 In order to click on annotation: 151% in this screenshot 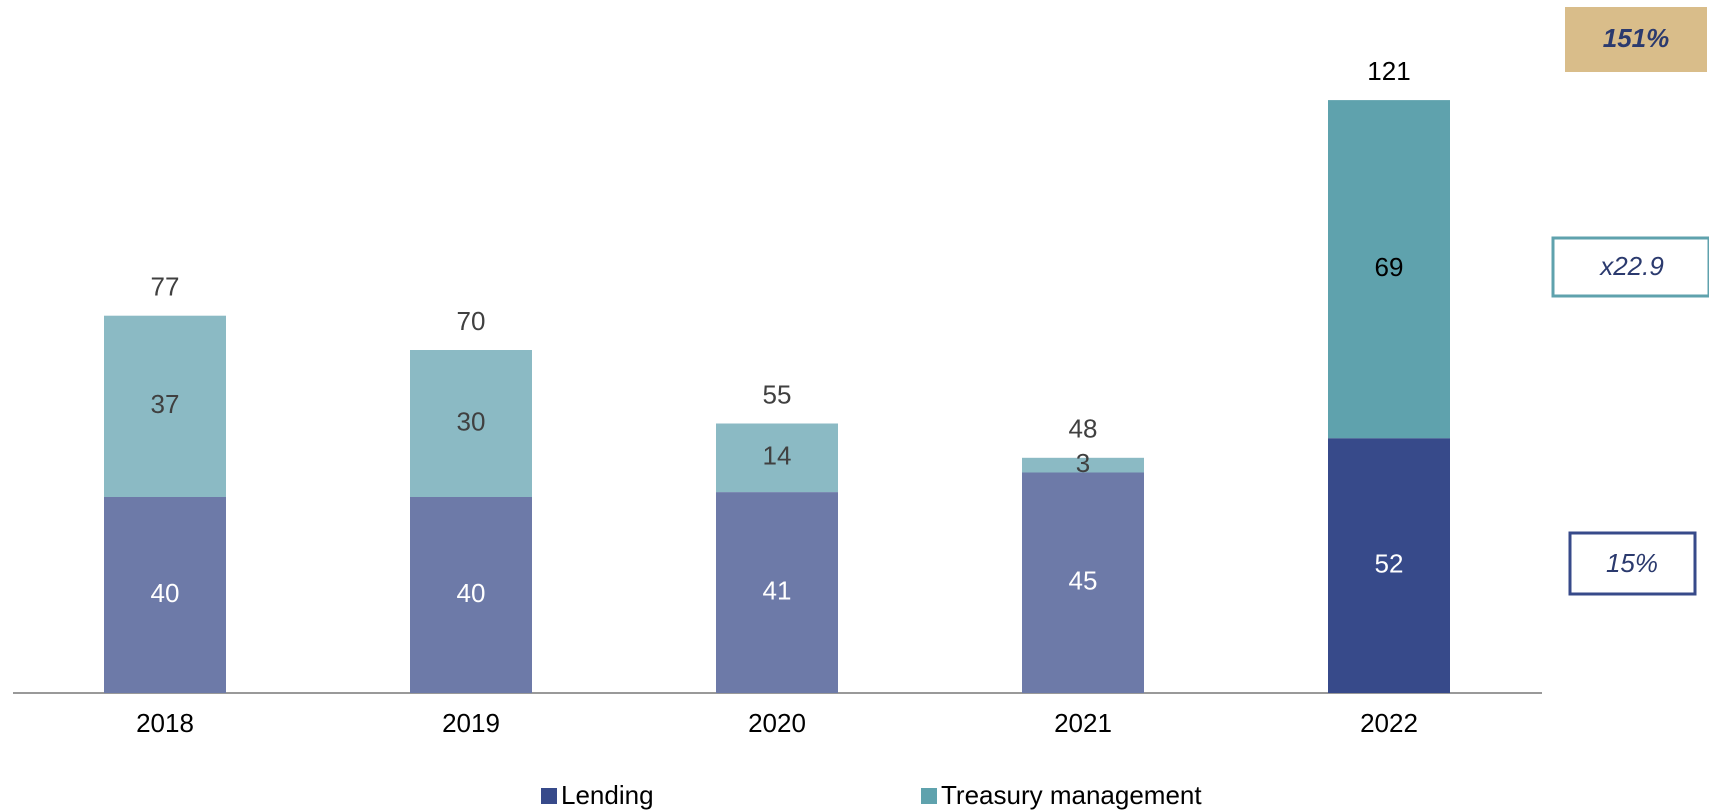, I will do `click(1636, 38)`.